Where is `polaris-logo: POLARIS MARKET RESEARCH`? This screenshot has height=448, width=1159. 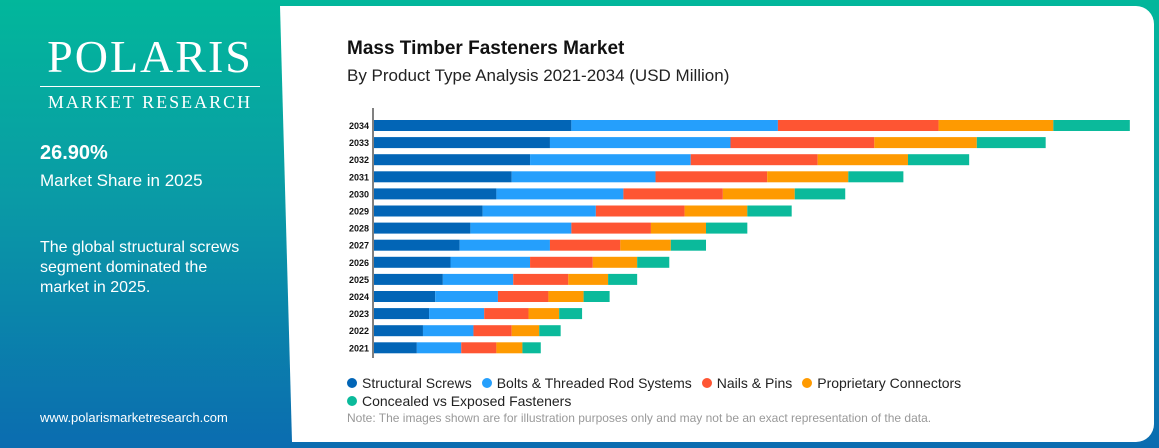 polaris-logo: POLARIS MARKET RESEARCH is located at coordinates (150, 73).